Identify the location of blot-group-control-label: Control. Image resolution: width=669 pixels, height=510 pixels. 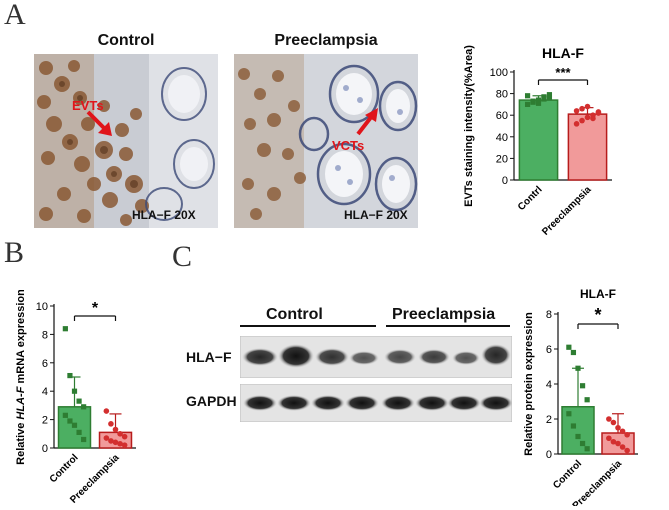
(294, 314).